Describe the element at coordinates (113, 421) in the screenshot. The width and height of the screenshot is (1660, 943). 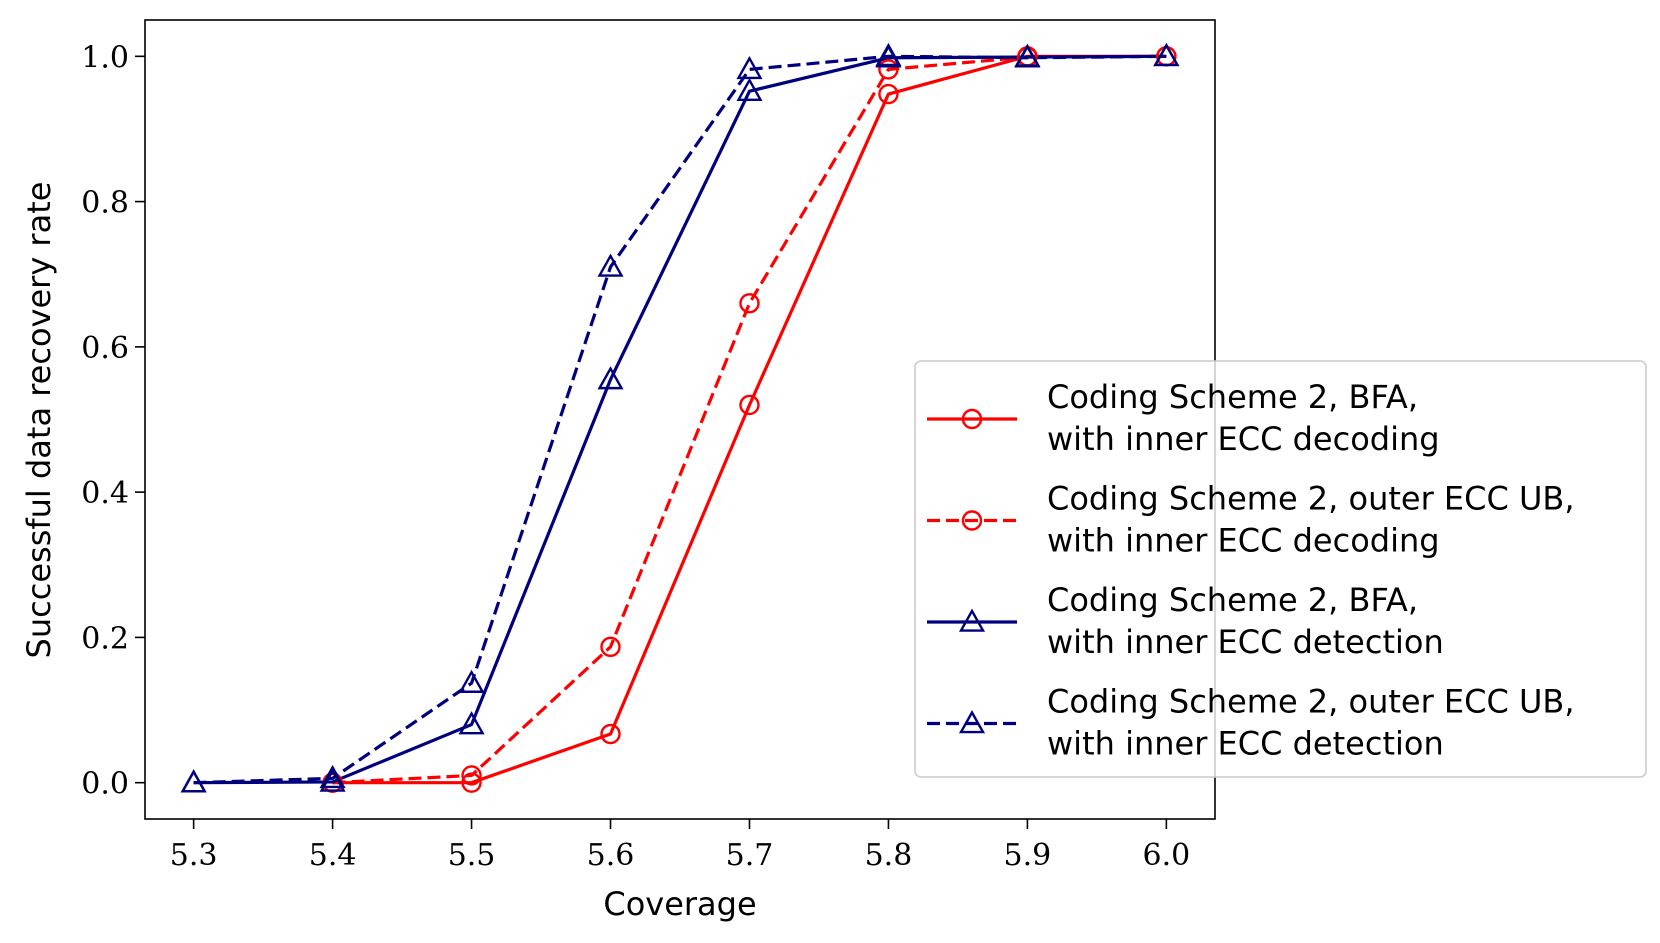
I see `y-axis: 0.0 0.2 0.4 0.6 0.8 1.0` at that location.